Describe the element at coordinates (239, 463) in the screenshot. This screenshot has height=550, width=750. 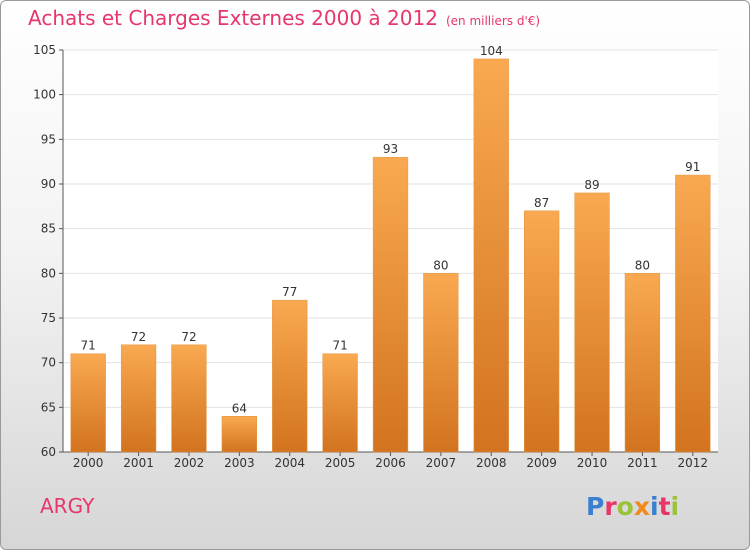
I see `x-tick-label: 2003` at that location.